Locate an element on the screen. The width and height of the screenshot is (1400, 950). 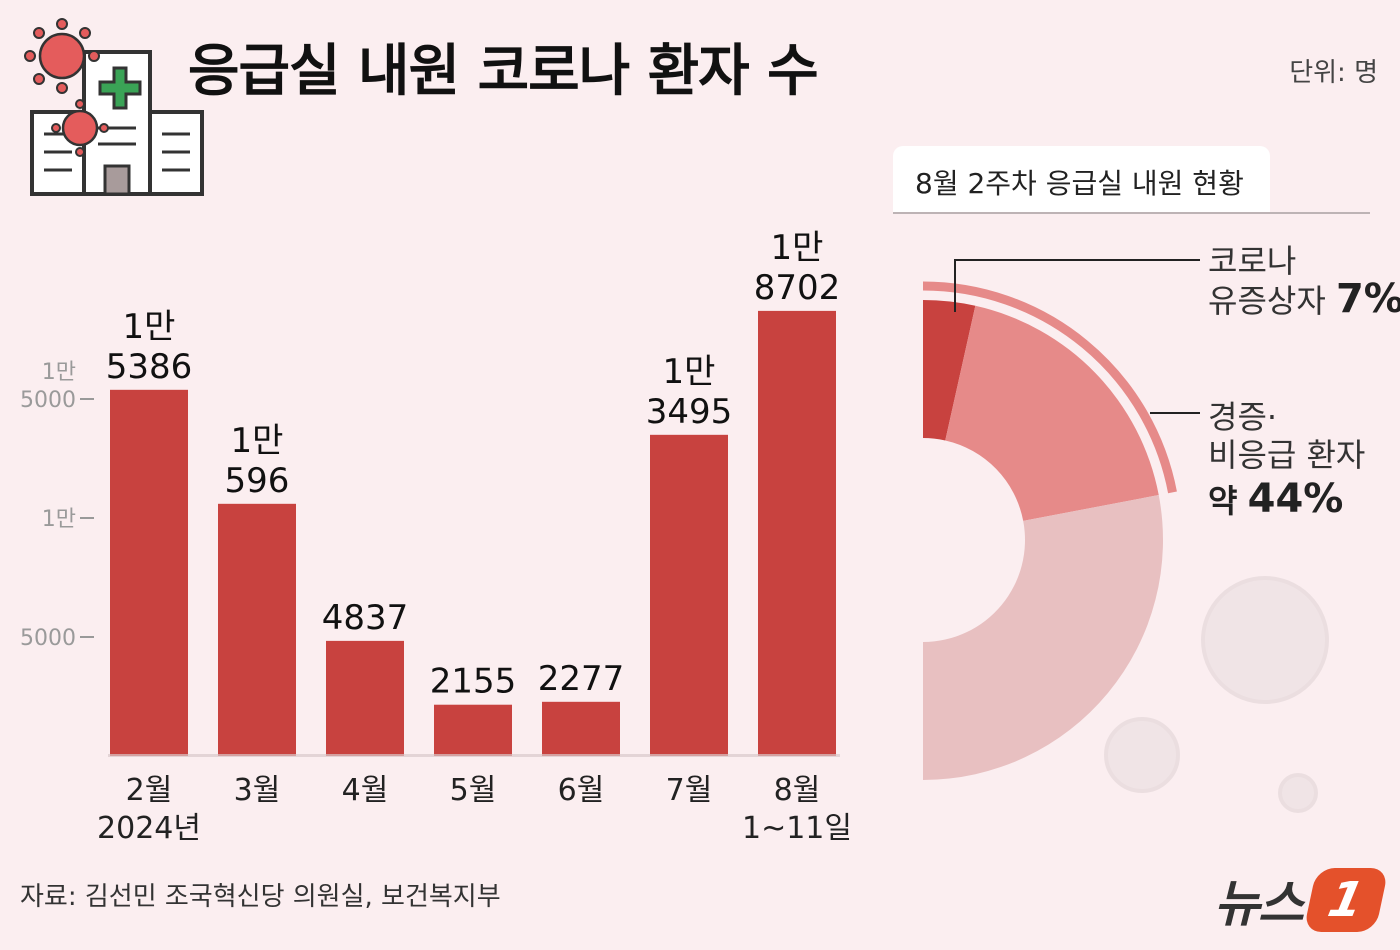
bar-value-label: 596 is located at coordinates (257, 481).